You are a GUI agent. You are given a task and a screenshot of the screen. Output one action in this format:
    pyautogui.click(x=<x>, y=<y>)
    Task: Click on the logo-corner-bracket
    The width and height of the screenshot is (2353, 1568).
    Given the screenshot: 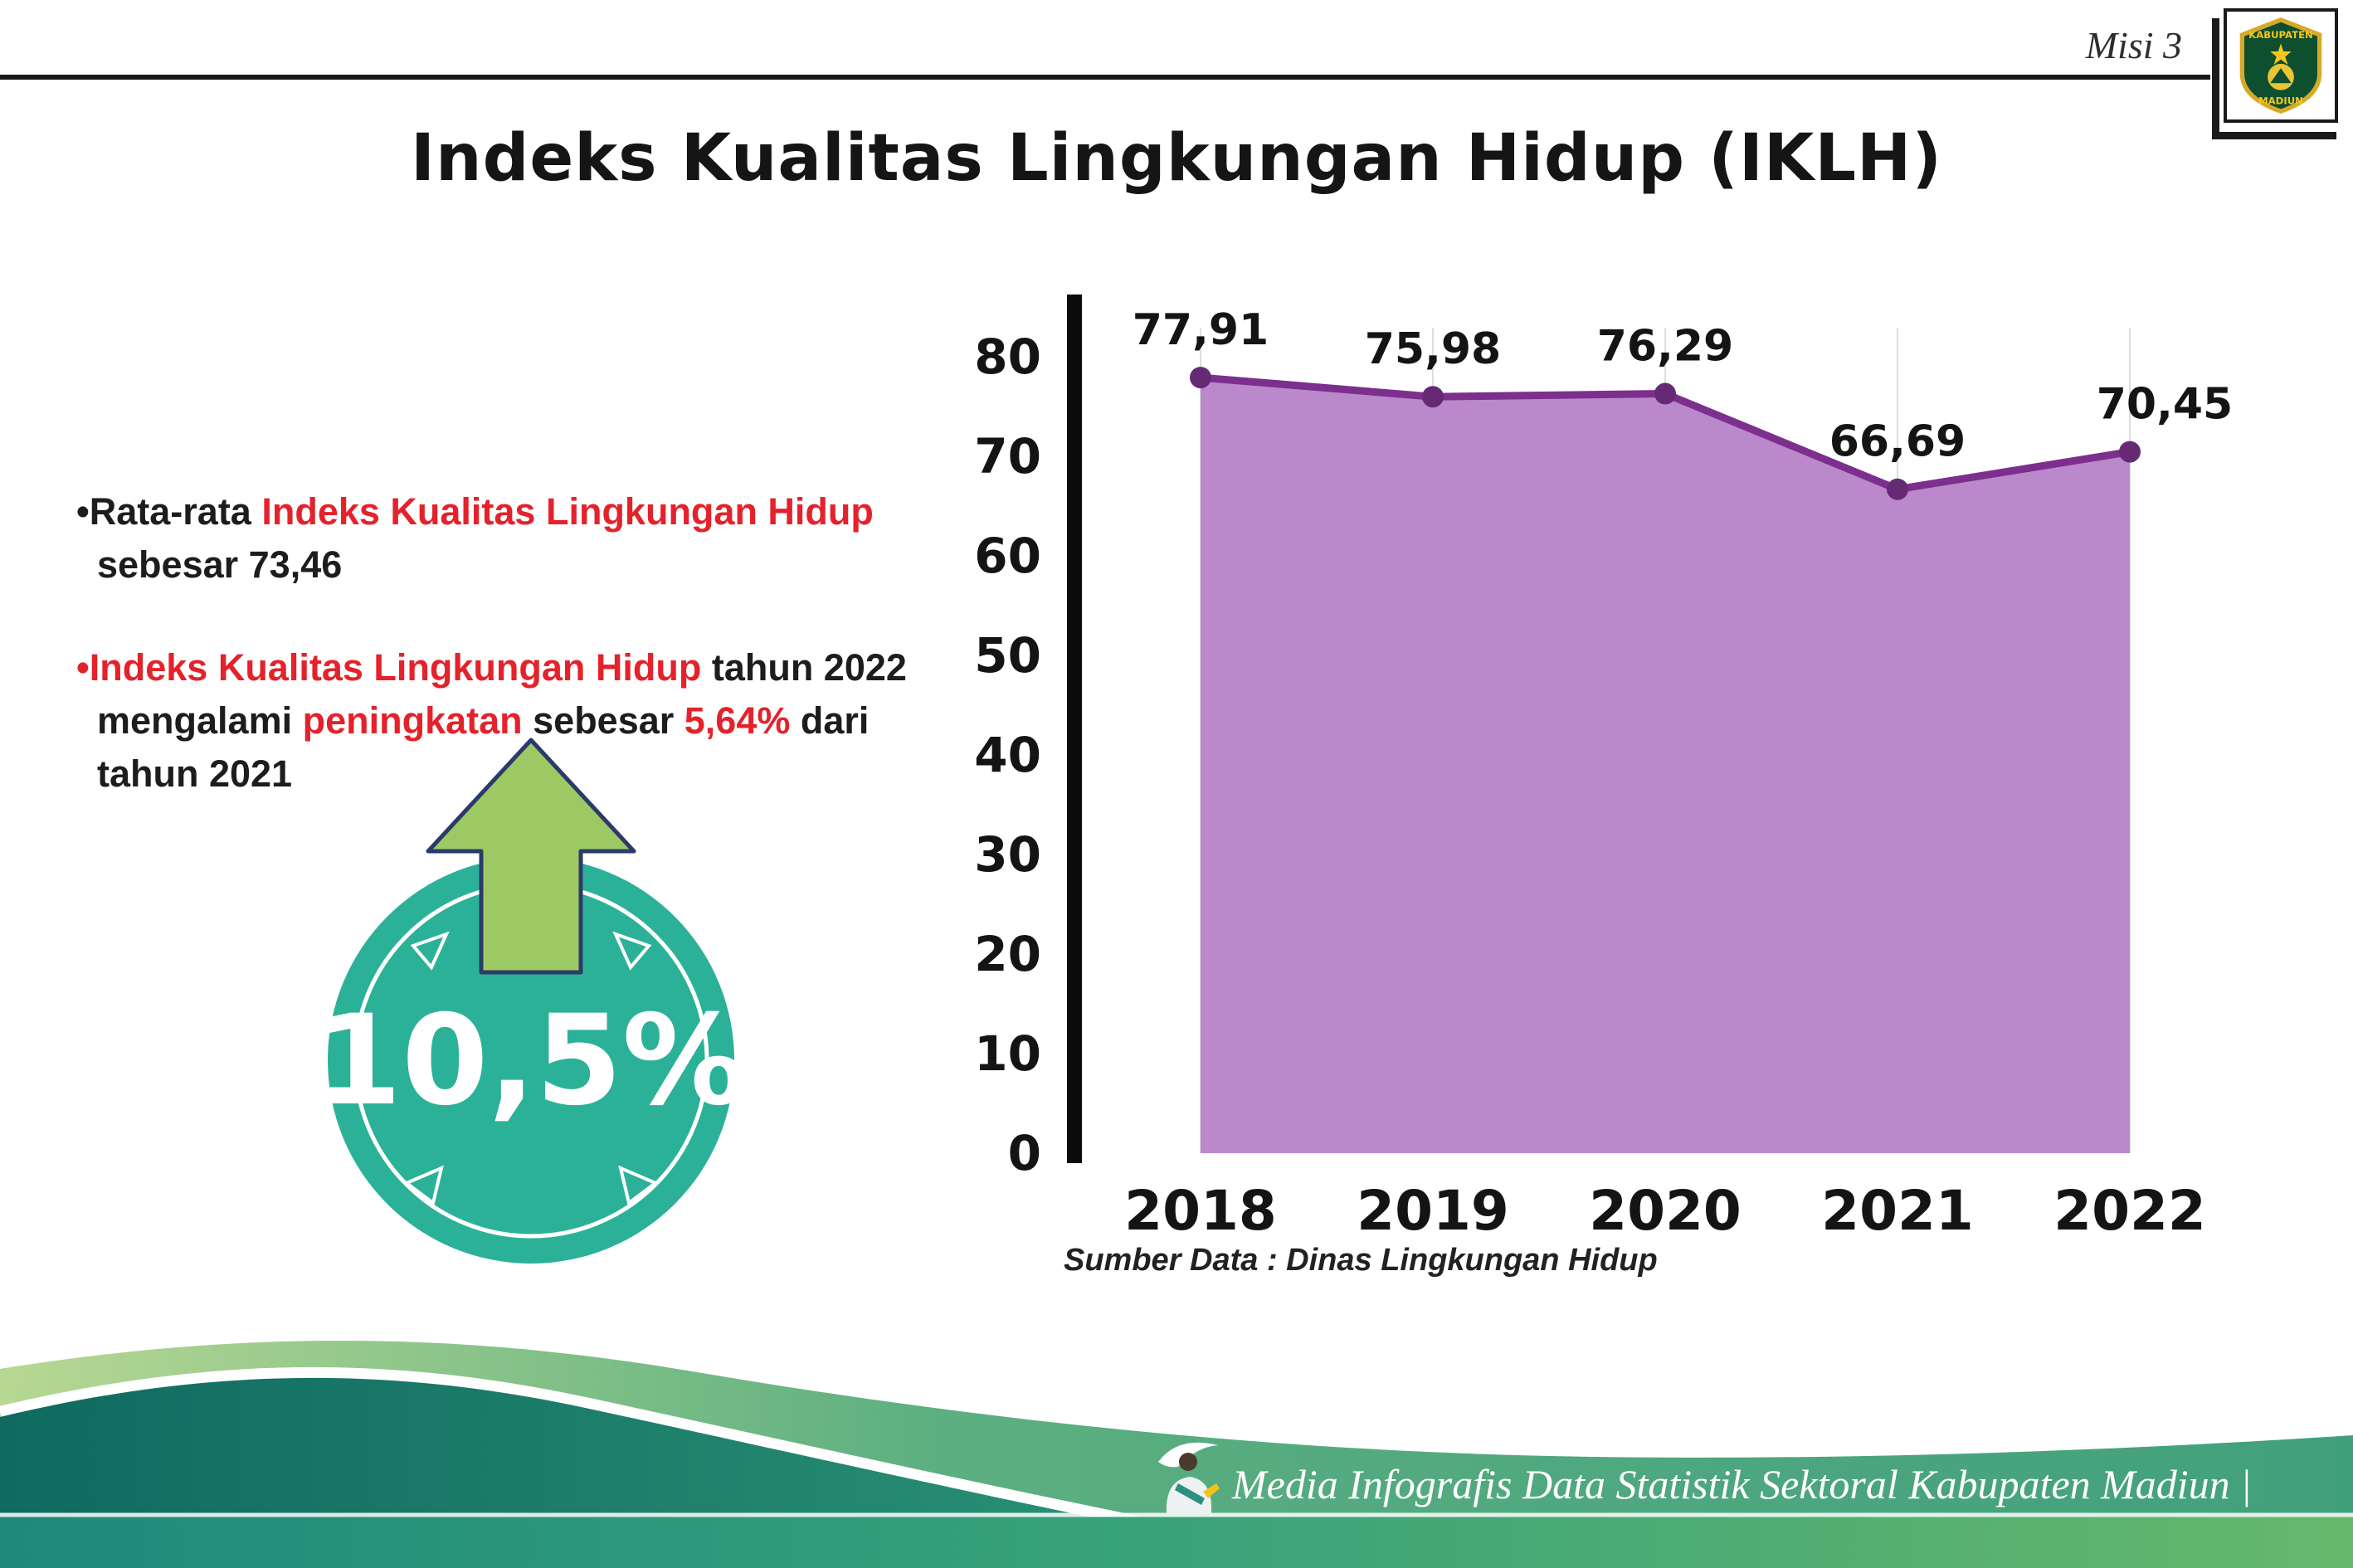 What is the action you would take?
    pyautogui.click(x=2274, y=78)
    